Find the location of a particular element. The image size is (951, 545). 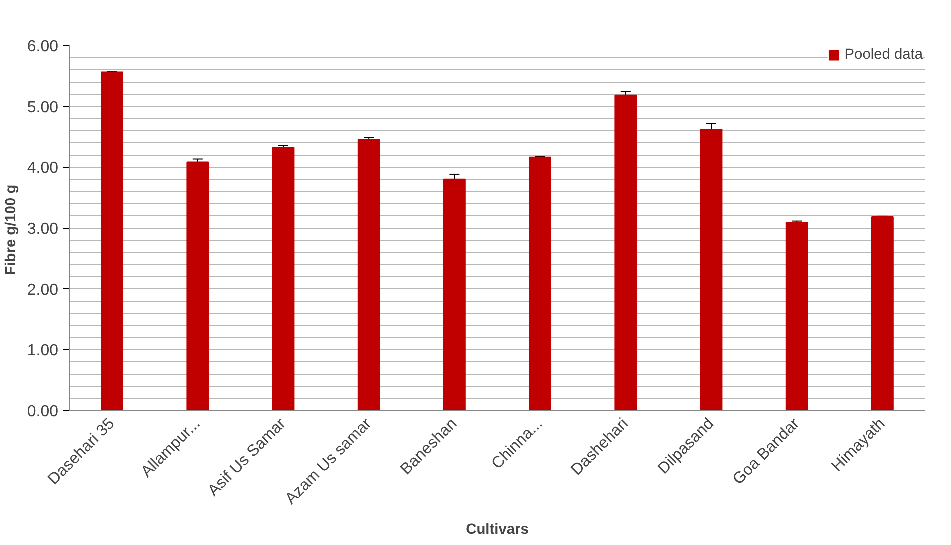

y-tick-label: 1.00 is located at coordinates (43, 351).